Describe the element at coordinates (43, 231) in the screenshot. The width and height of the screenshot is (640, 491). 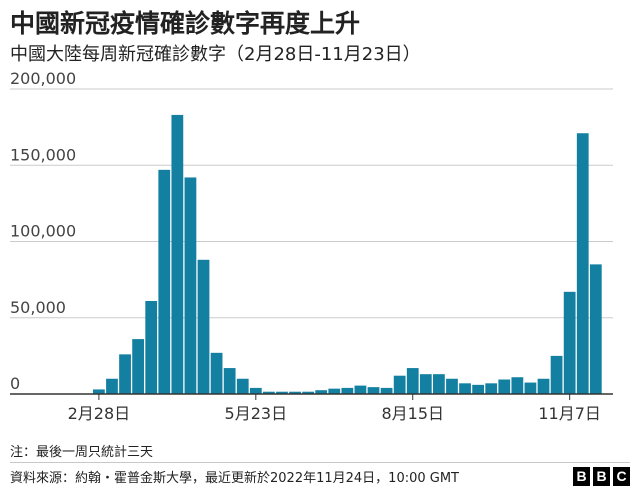
I see `y-tick-label: 100,000` at that location.